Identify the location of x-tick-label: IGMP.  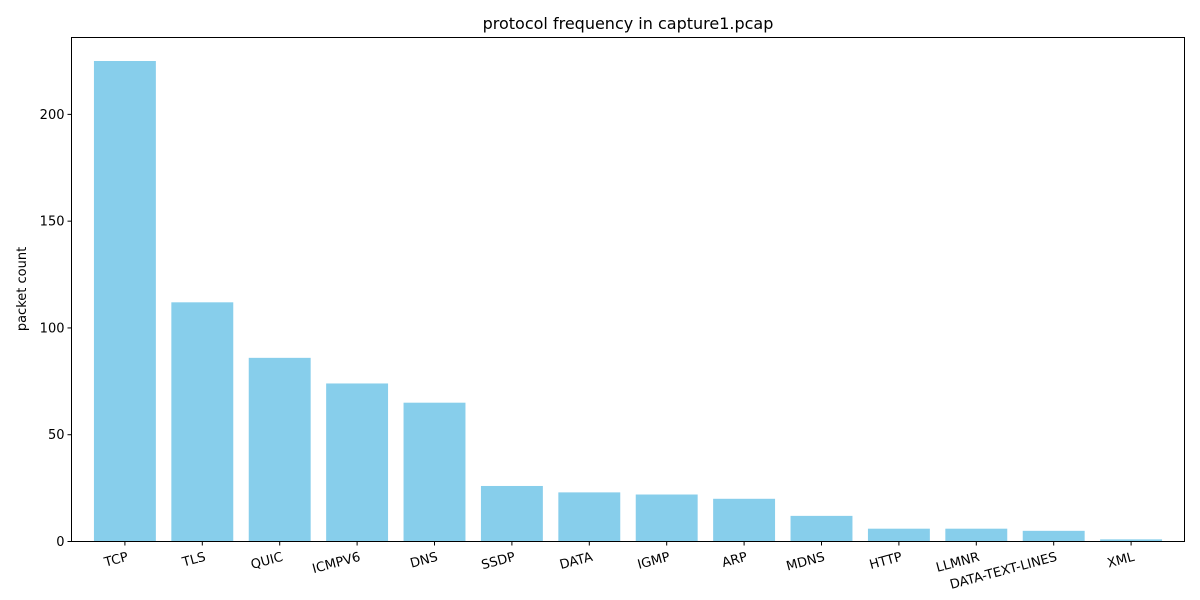
(654, 561).